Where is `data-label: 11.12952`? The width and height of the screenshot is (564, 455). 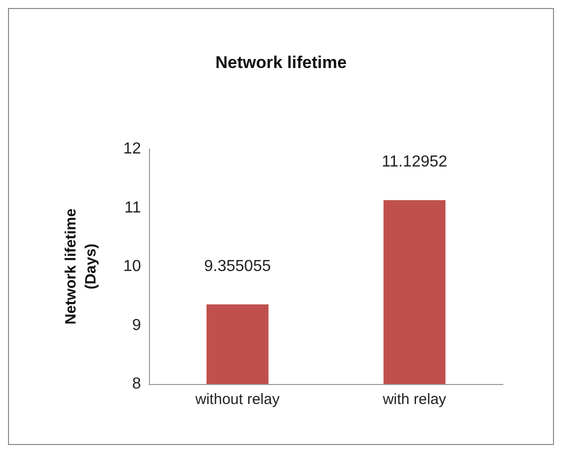 data-label: 11.12952 is located at coordinates (415, 162).